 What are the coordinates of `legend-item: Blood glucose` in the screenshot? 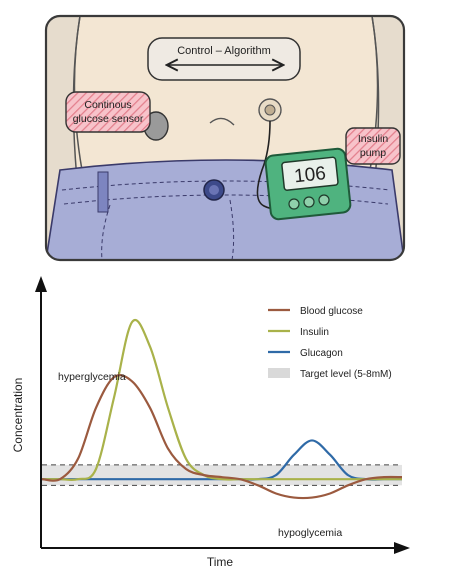 It's located at (315, 311).